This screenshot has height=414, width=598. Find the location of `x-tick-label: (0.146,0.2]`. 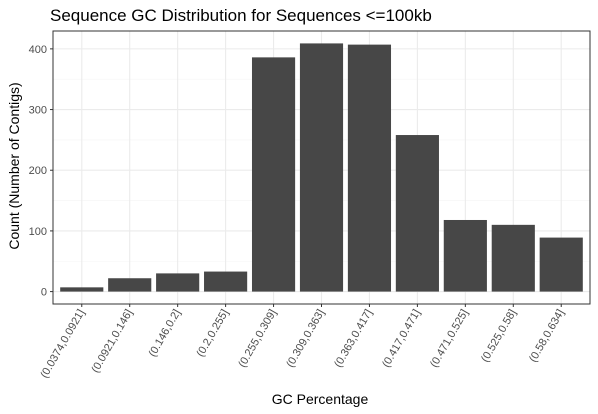

x-tick-label: (0.146,0.2] is located at coordinates (165, 334).